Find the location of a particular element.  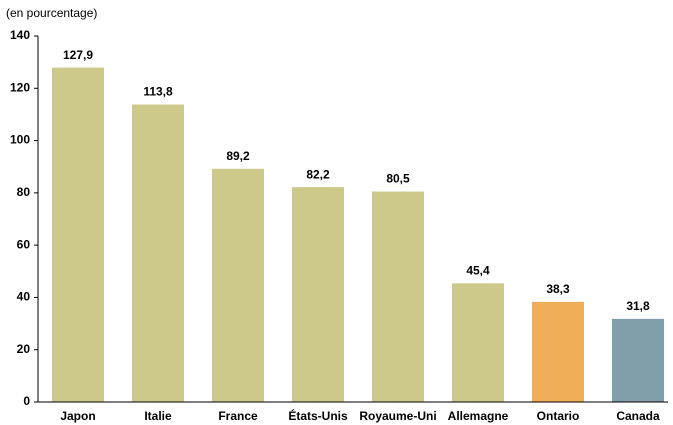

x-tick-label: Ontario is located at coordinates (558, 416).